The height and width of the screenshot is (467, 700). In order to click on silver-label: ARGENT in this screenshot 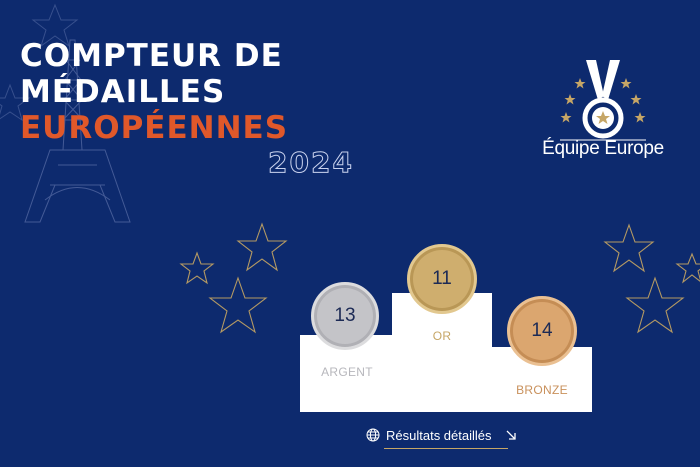, I will do `click(347, 372)`.